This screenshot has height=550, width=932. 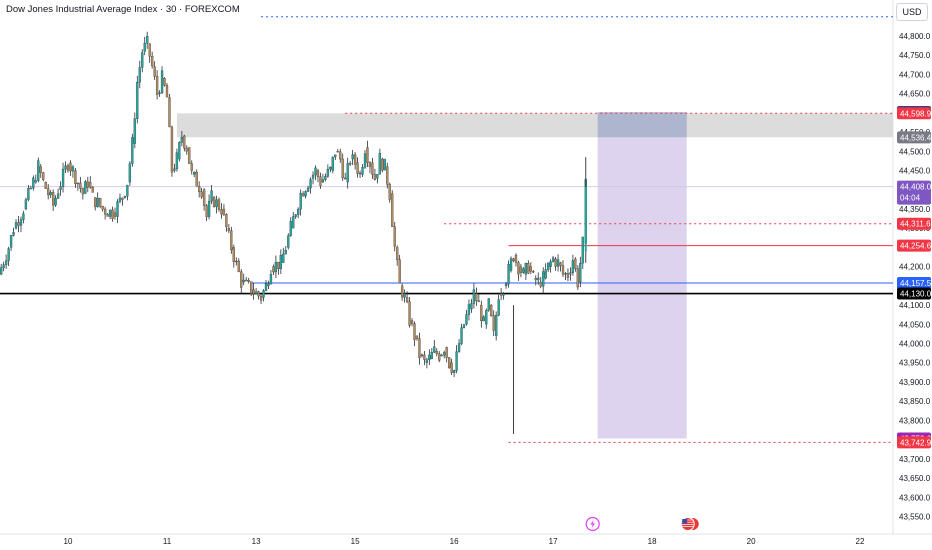 What do you see at coordinates (912, 12) in the screenshot?
I see `currency-button: USD` at bounding box center [912, 12].